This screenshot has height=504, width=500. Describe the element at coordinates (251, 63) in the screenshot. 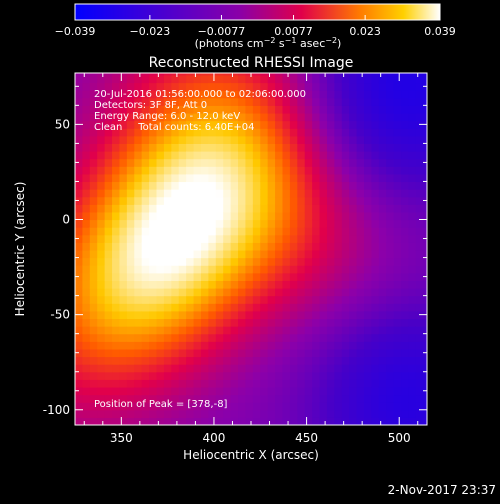

I see `chart-title: Reconstructed RHESSI Image` at that location.